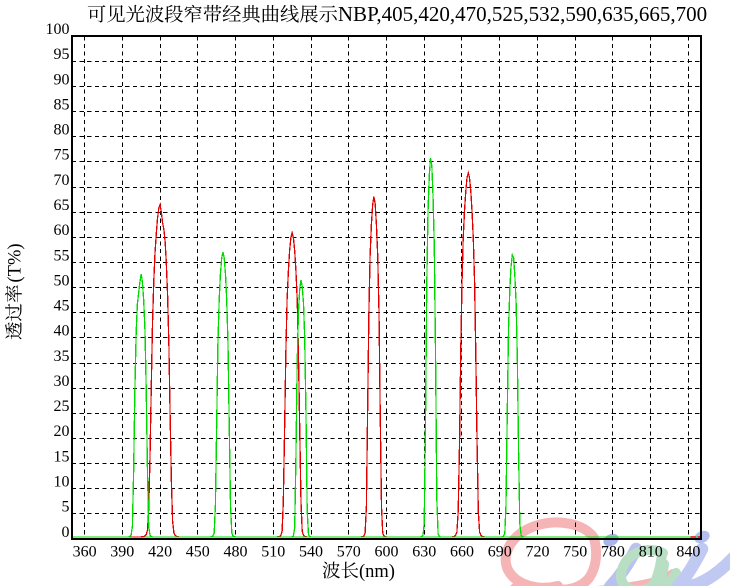 This screenshot has width=730, height=586. What do you see at coordinates (688, 552) in the screenshot?
I see `svg-text: 840` at bounding box center [688, 552].